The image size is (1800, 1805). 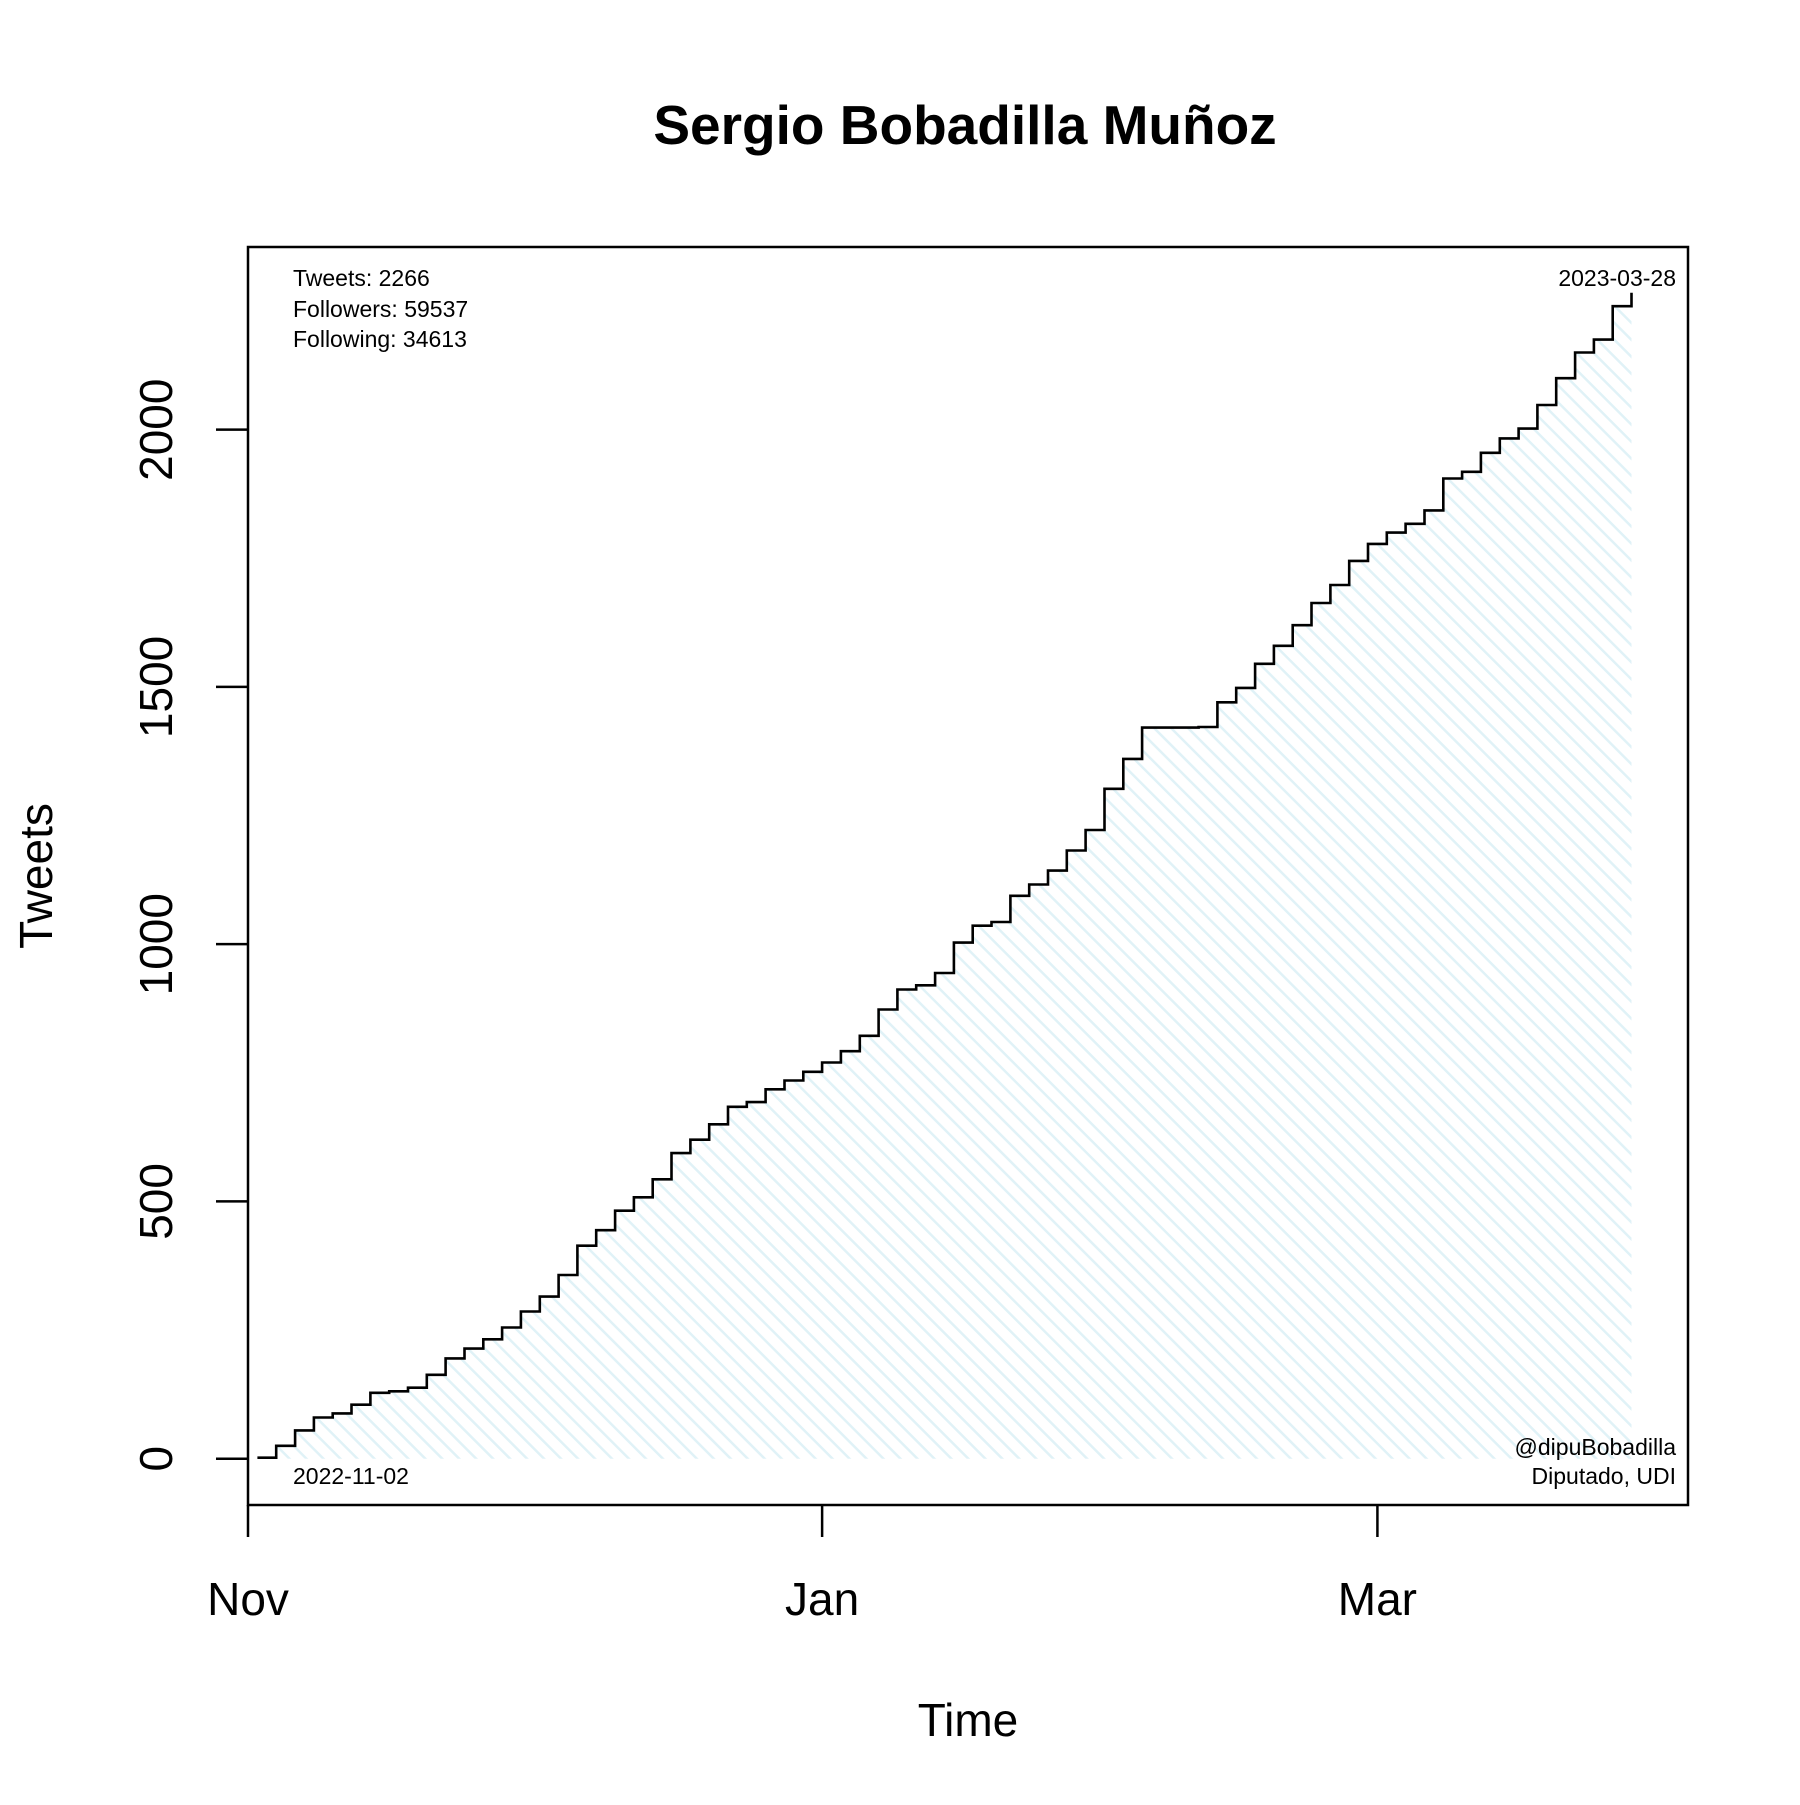 What do you see at coordinates (156, 1201) in the screenshot?
I see `y-tick-label: 500` at bounding box center [156, 1201].